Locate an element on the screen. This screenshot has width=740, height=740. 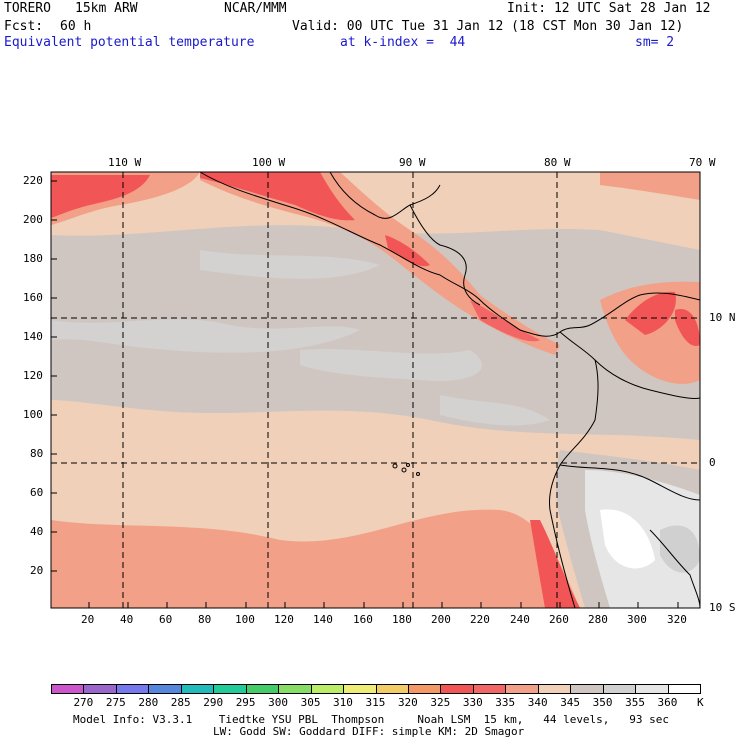
y-tick-label: 220 is located at coordinates (33, 180).